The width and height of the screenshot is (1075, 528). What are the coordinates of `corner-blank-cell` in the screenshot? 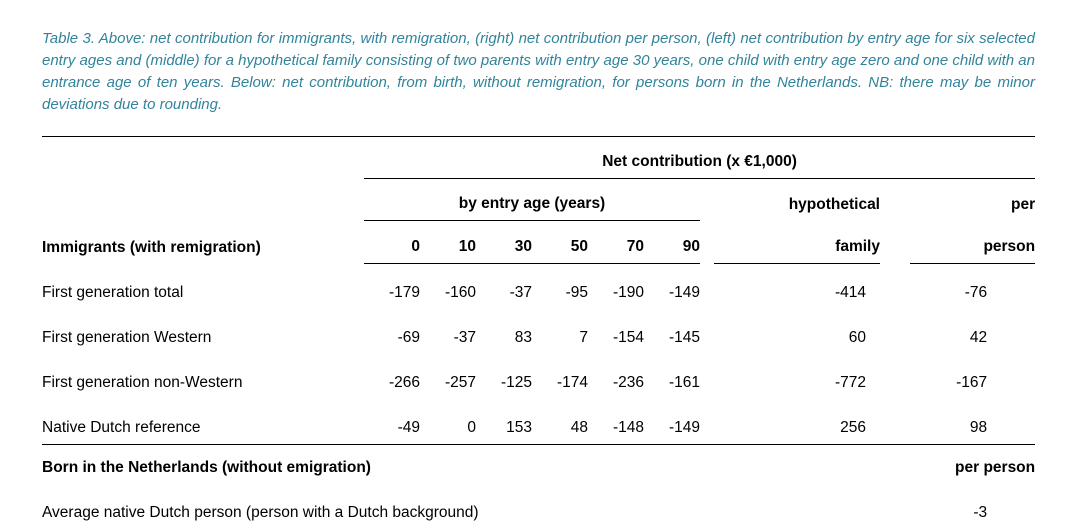 It's located at (203, 157).